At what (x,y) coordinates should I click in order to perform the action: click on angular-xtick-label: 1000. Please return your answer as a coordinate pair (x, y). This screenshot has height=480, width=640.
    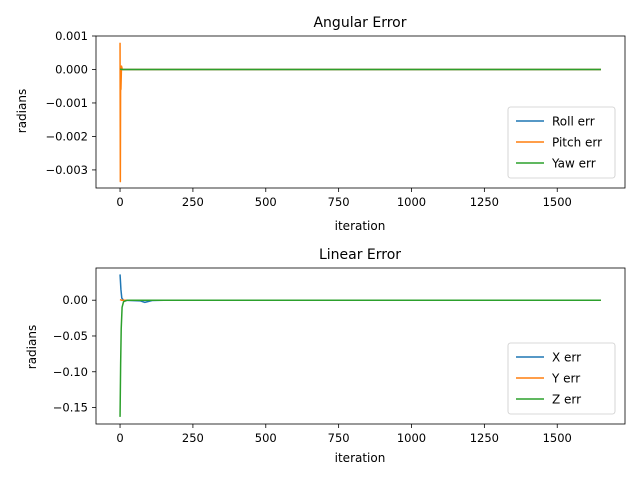
    Looking at the image, I should click on (411, 202).